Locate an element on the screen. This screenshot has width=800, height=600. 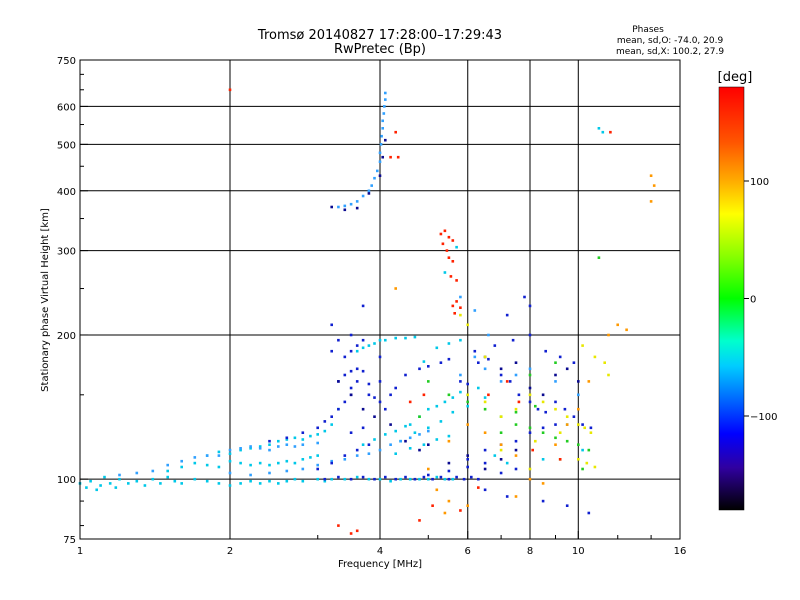
x-axis-label: Frequency [MHz] is located at coordinates (380, 564).